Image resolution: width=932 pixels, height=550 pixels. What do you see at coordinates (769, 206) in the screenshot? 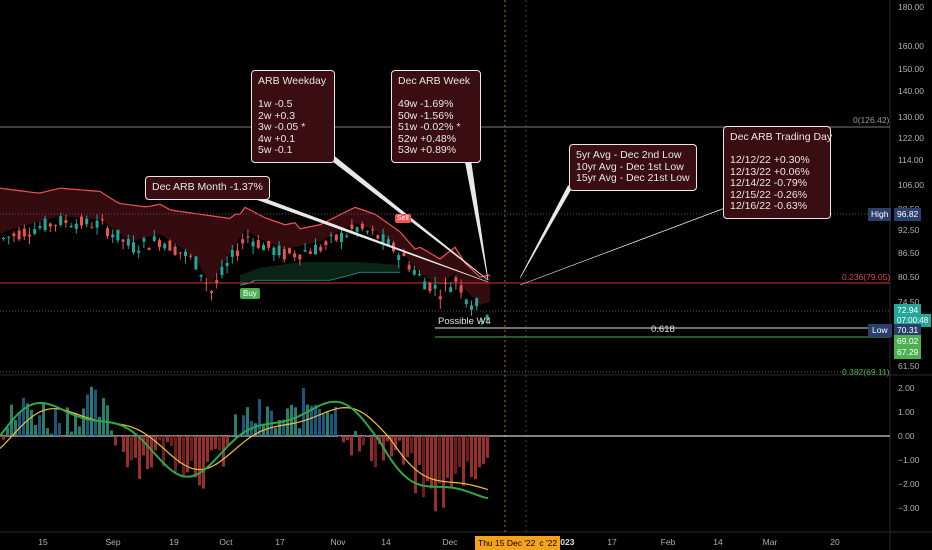
I see `callout-trading-day-line: 12/16/22 -0.63%` at bounding box center [769, 206].